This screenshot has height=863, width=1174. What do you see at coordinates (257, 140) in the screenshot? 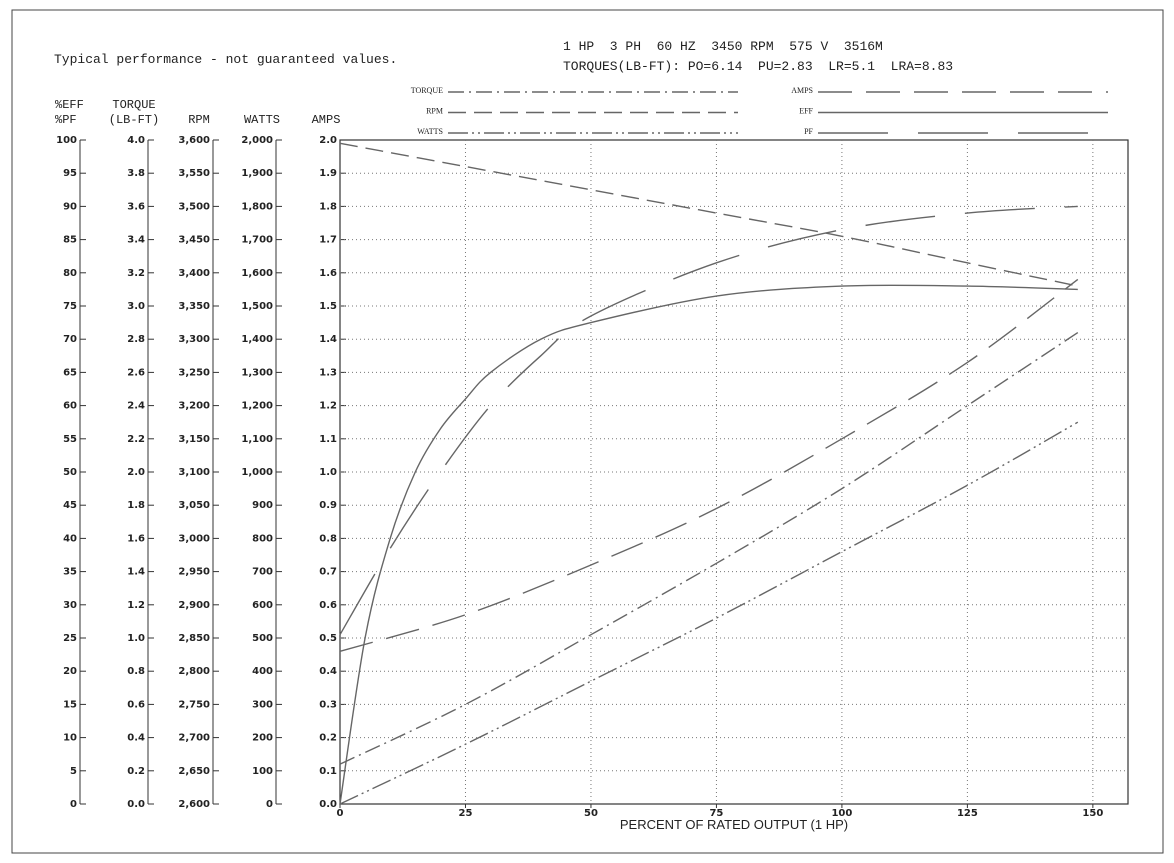
I see `y-tick-label: 2,000` at bounding box center [257, 140].